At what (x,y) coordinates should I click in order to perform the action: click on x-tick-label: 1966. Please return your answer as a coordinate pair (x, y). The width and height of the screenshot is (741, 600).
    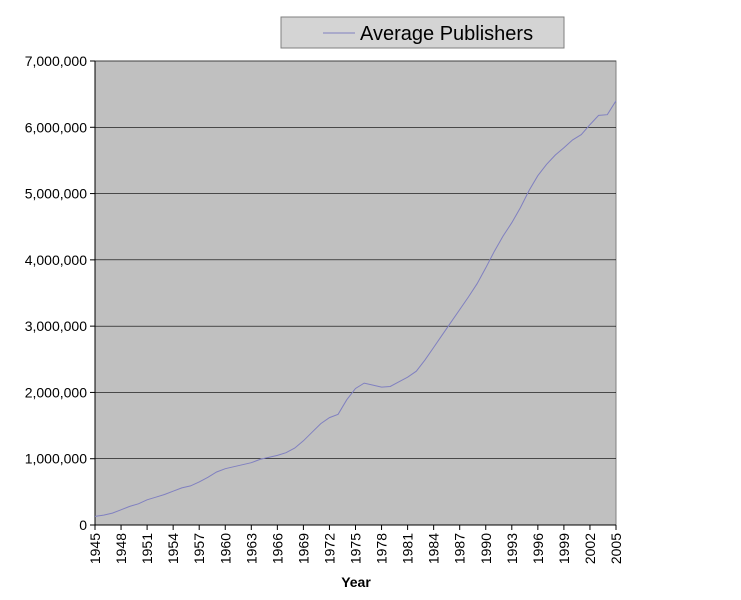
    Looking at the image, I should click on (277, 548).